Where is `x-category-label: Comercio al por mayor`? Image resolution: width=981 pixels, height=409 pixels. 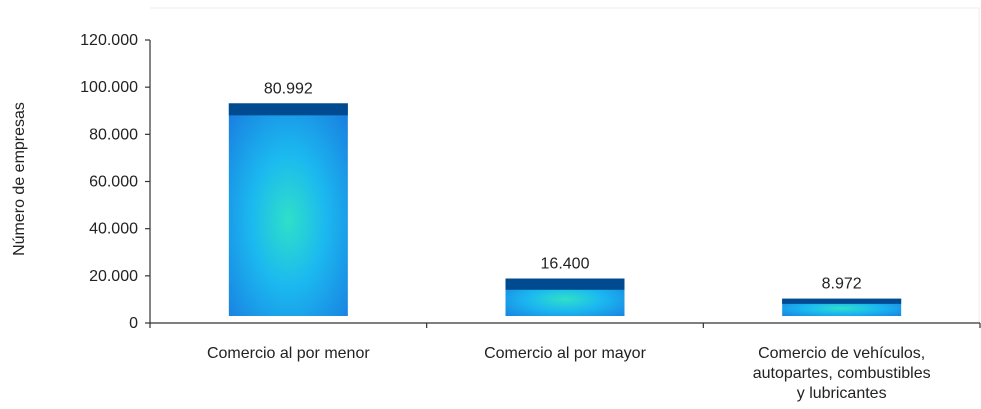
x-category-label: Comercio al por mayor is located at coordinates (565, 353).